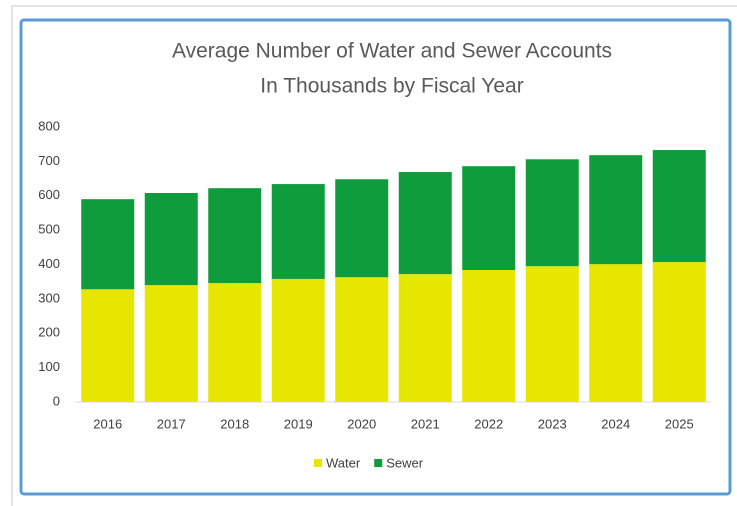  What do you see at coordinates (49, 263) in the screenshot?
I see `y-tick-label: 400` at bounding box center [49, 263].